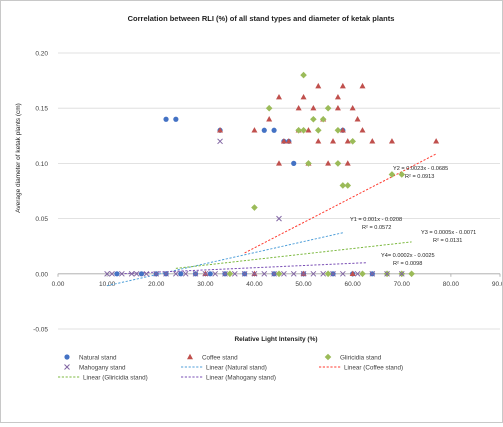 This screenshot has height=427, width=503. I want to click on y-tick-label: 0.10, so click(41, 164).